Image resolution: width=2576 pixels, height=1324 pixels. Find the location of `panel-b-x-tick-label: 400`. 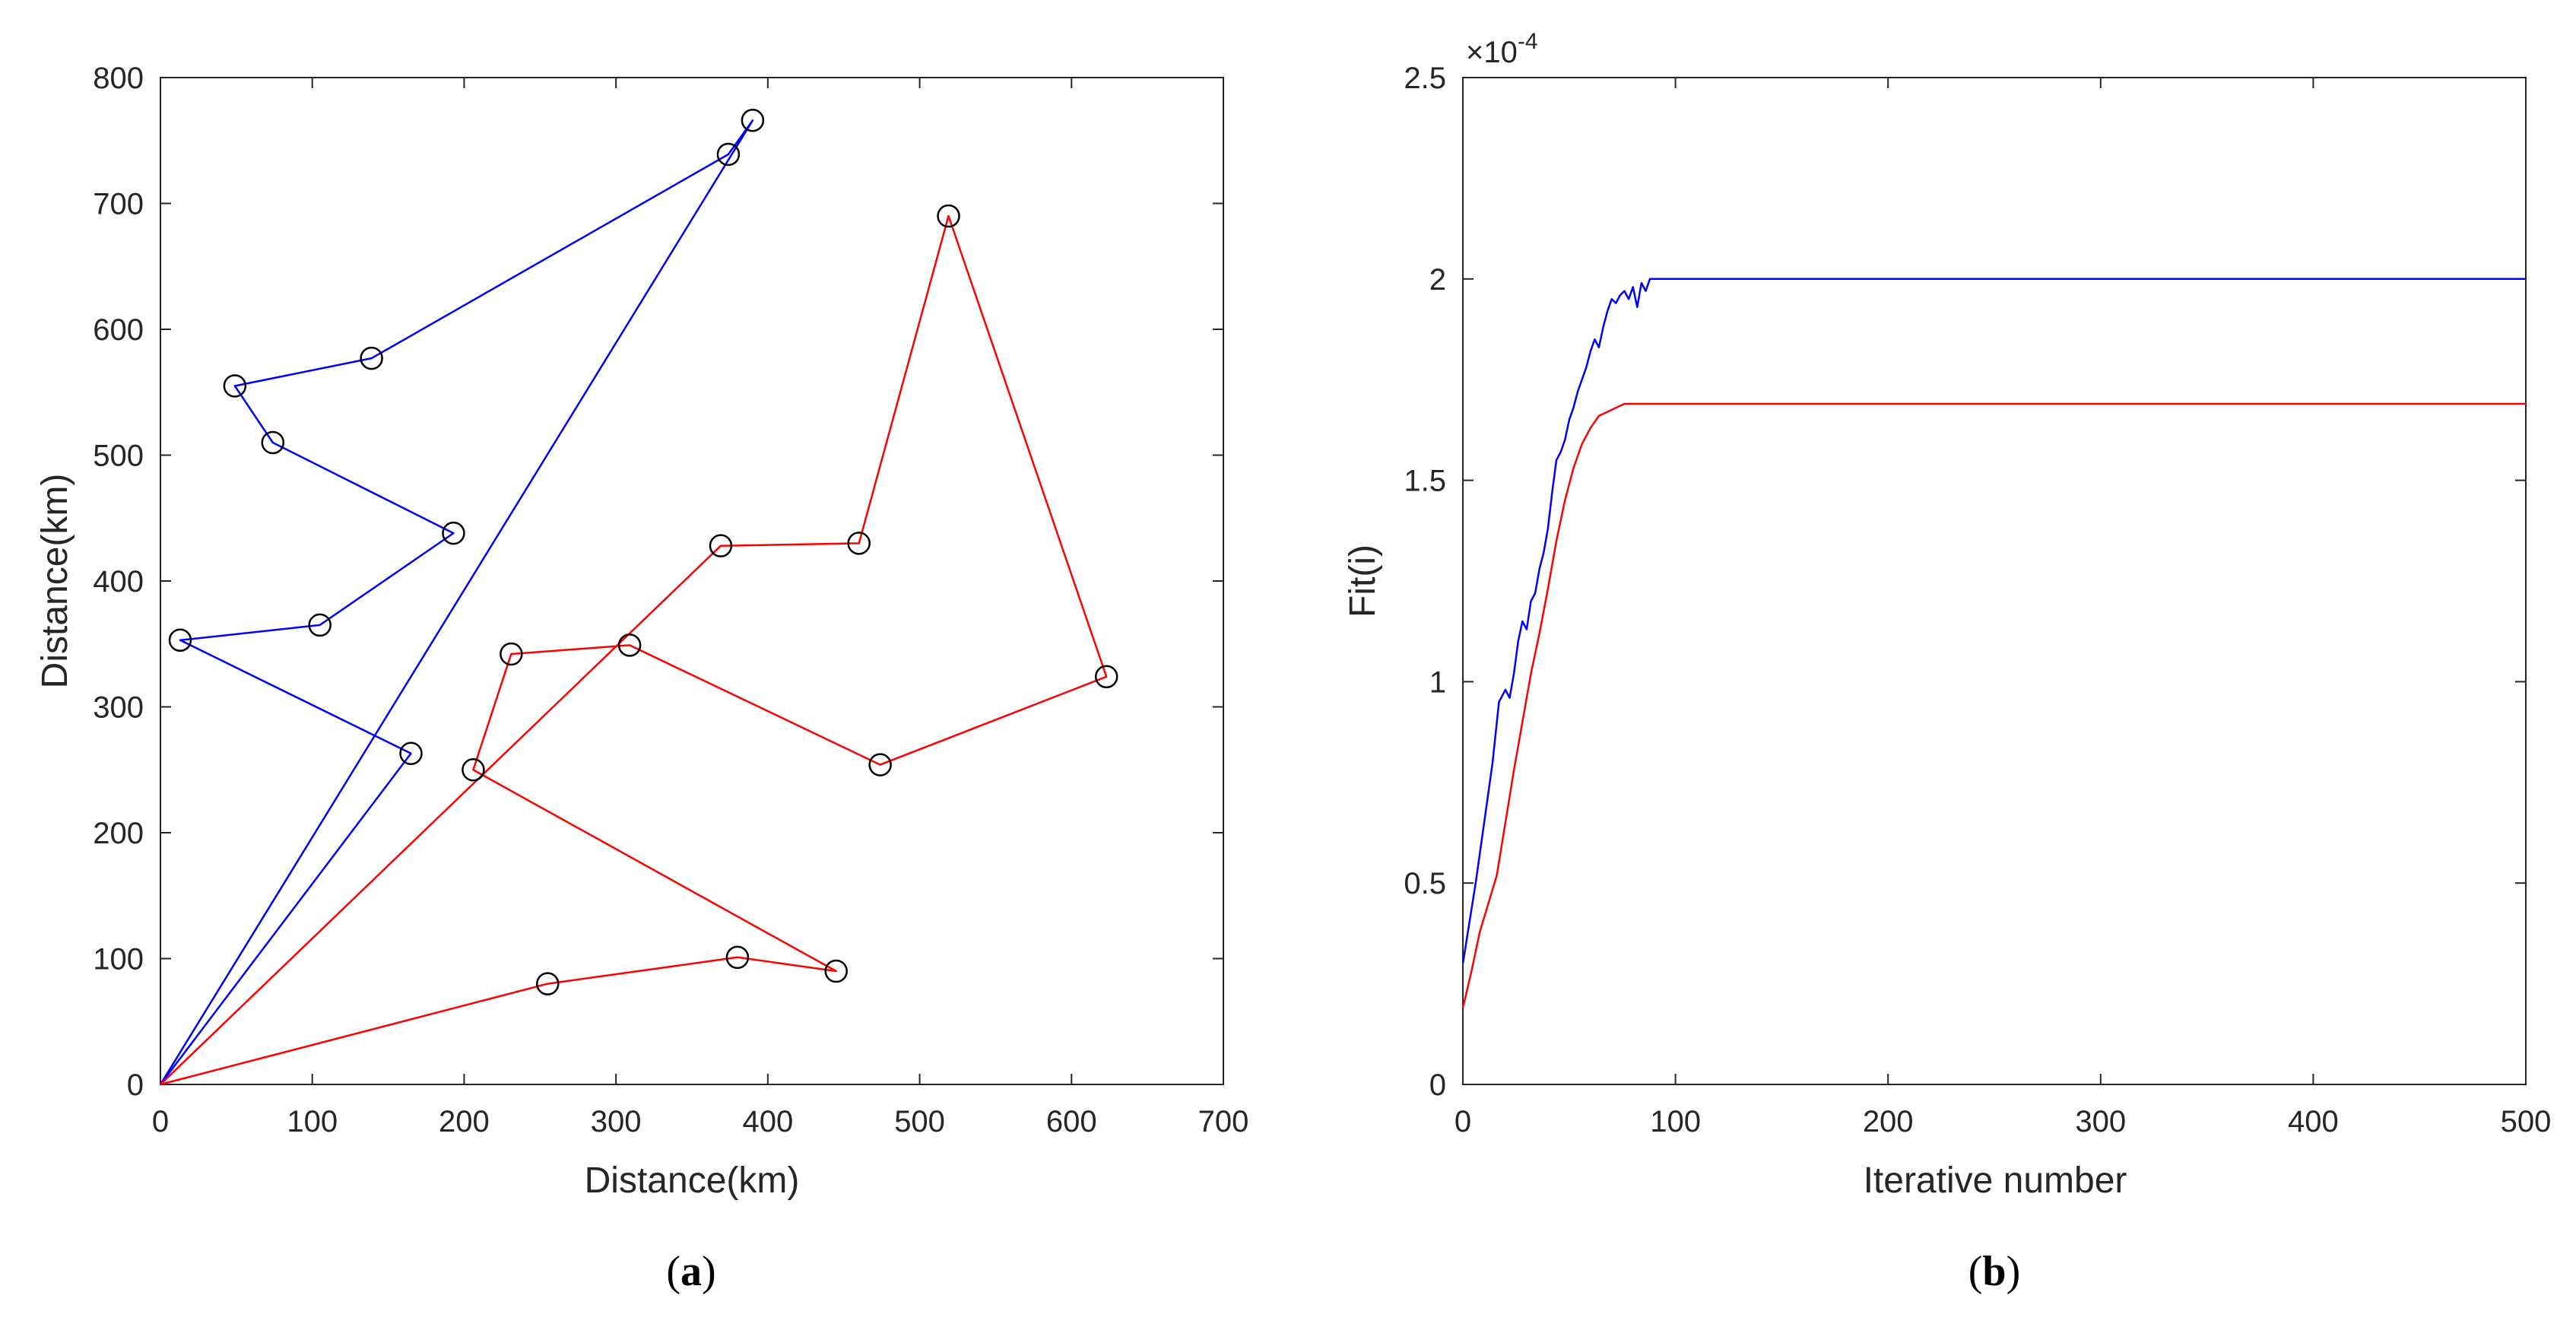

panel-b-x-tick-label: 400 is located at coordinates (2314, 1121).